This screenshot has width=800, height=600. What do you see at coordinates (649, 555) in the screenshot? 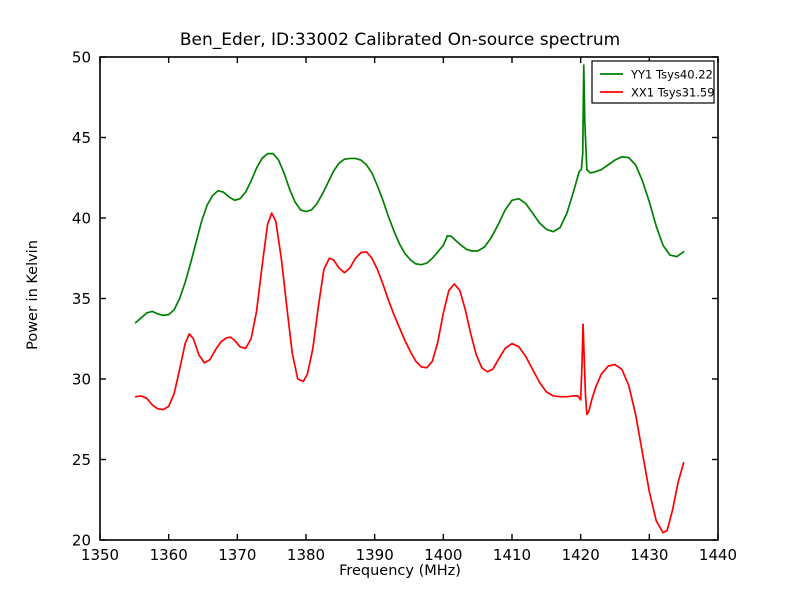
I see `x-tick-label: 1430` at bounding box center [649, 555].